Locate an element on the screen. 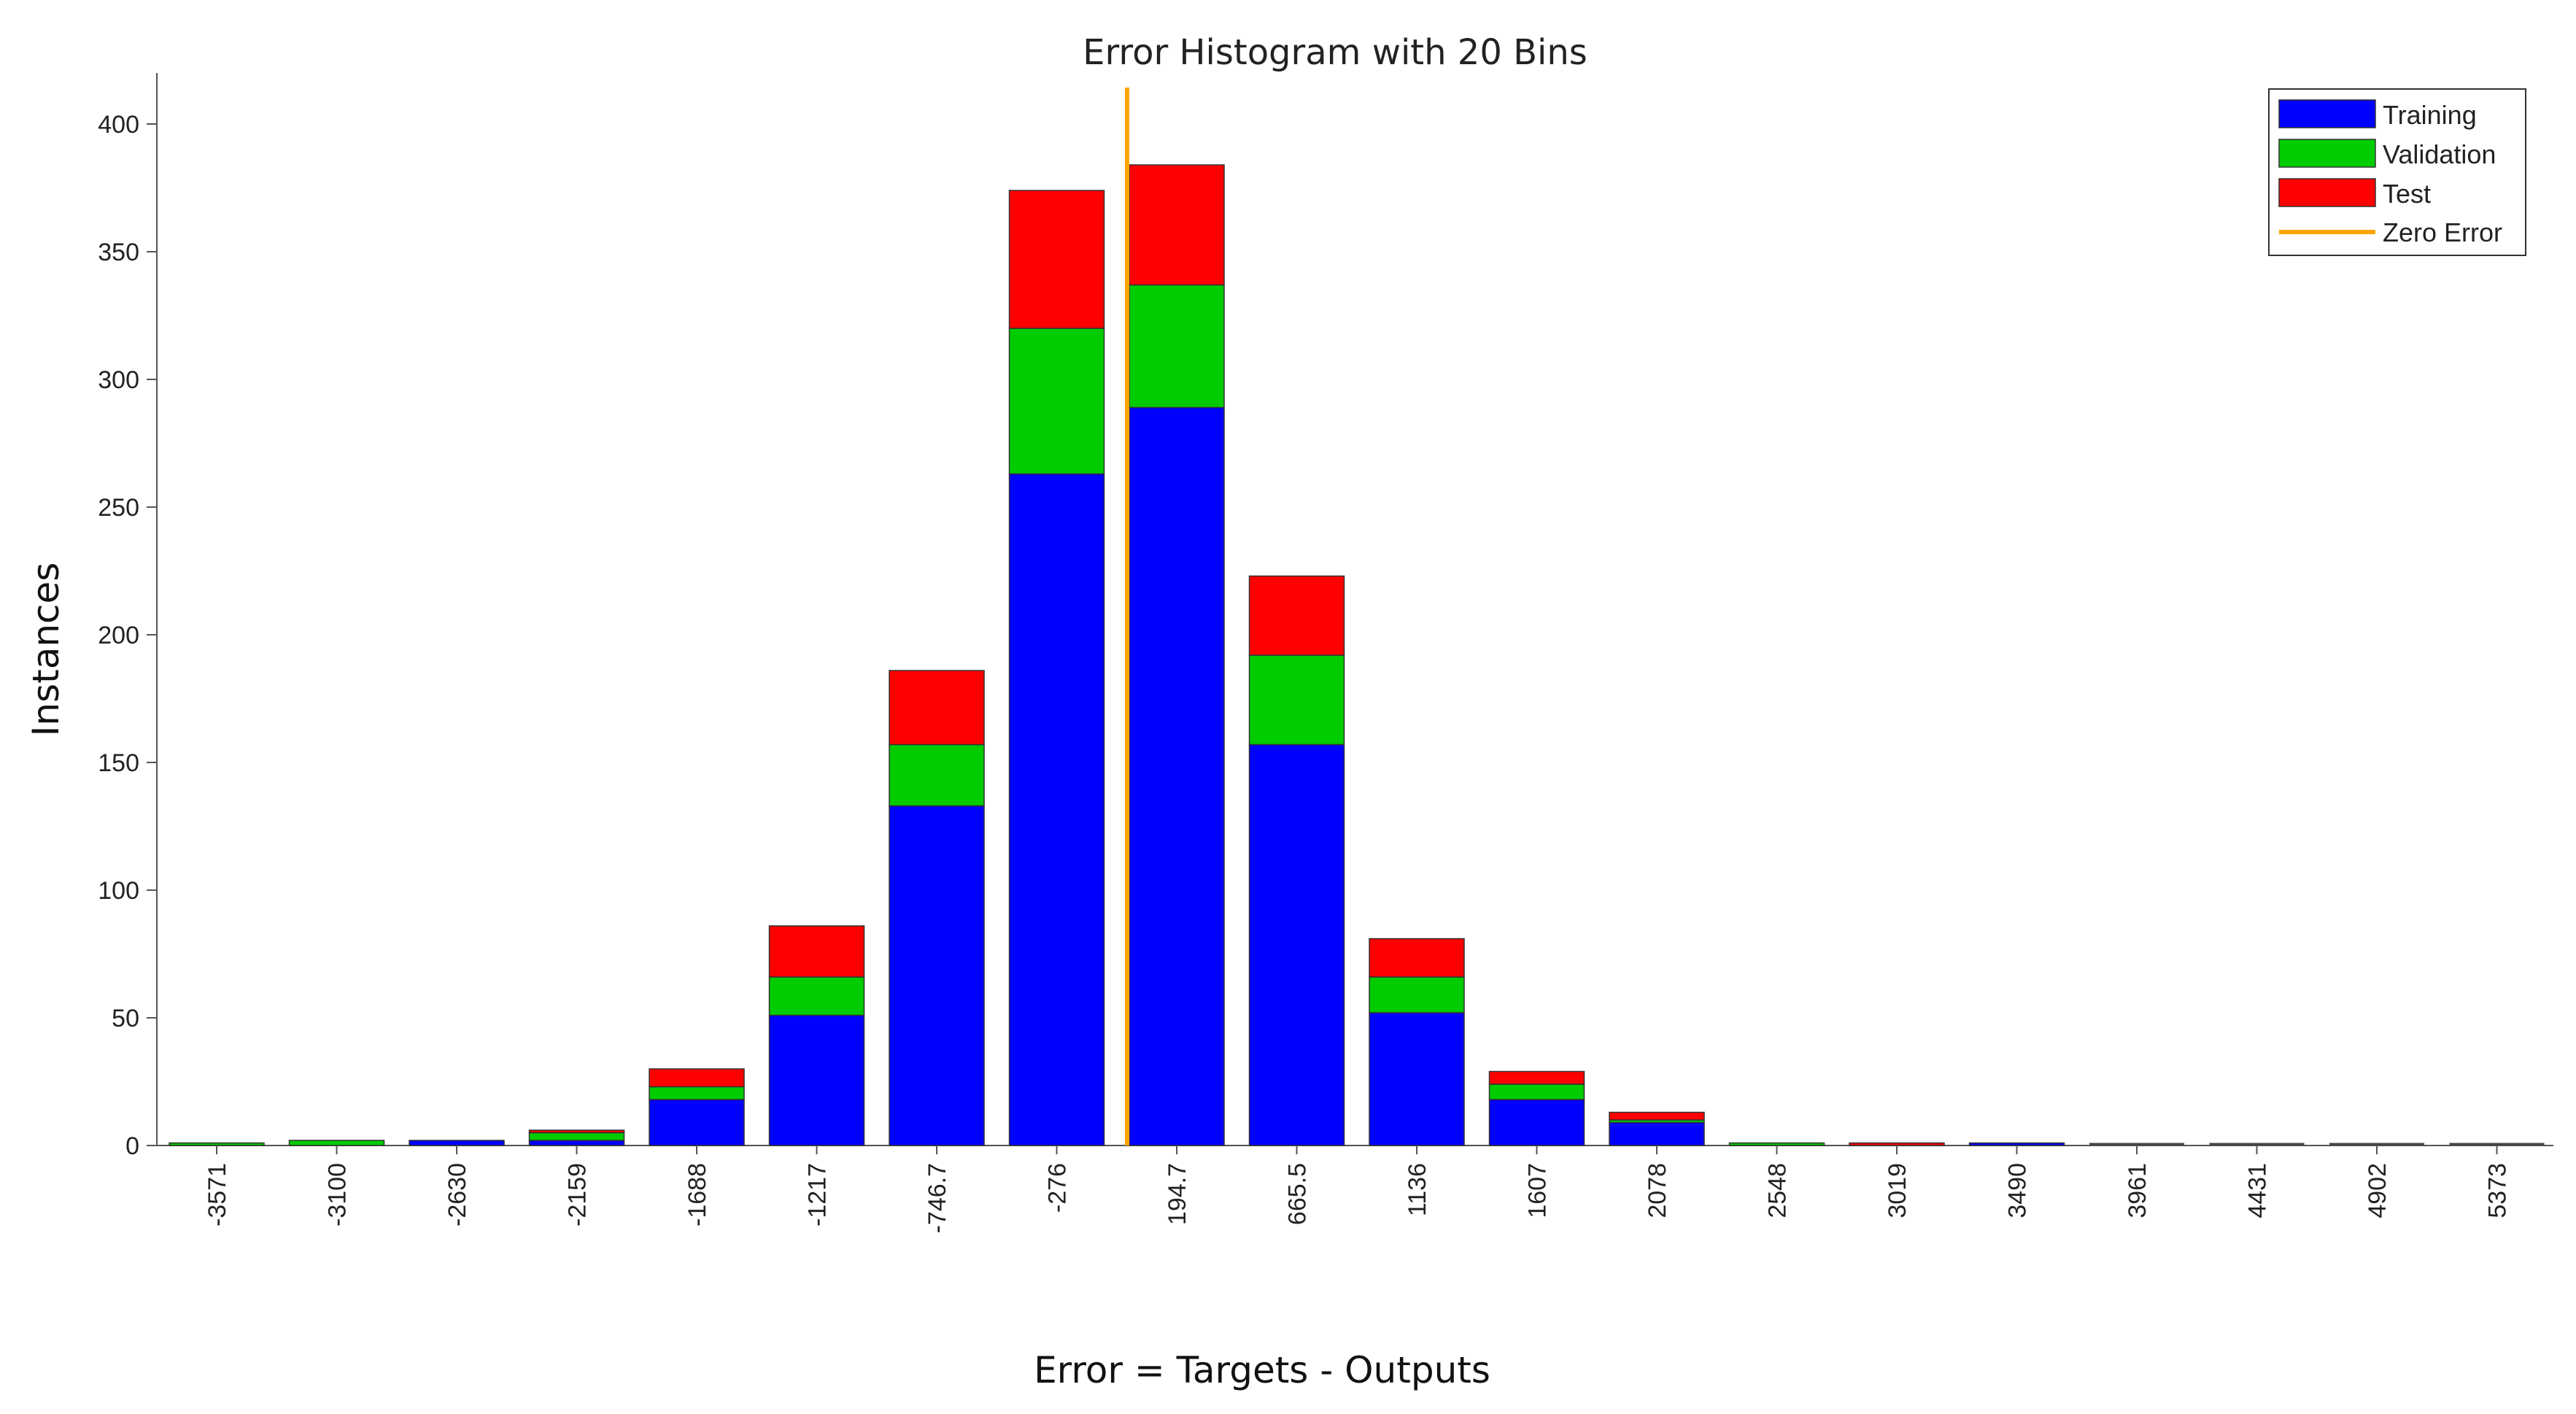  y-tick-label: 50 is located at coordinates (125, 1018).